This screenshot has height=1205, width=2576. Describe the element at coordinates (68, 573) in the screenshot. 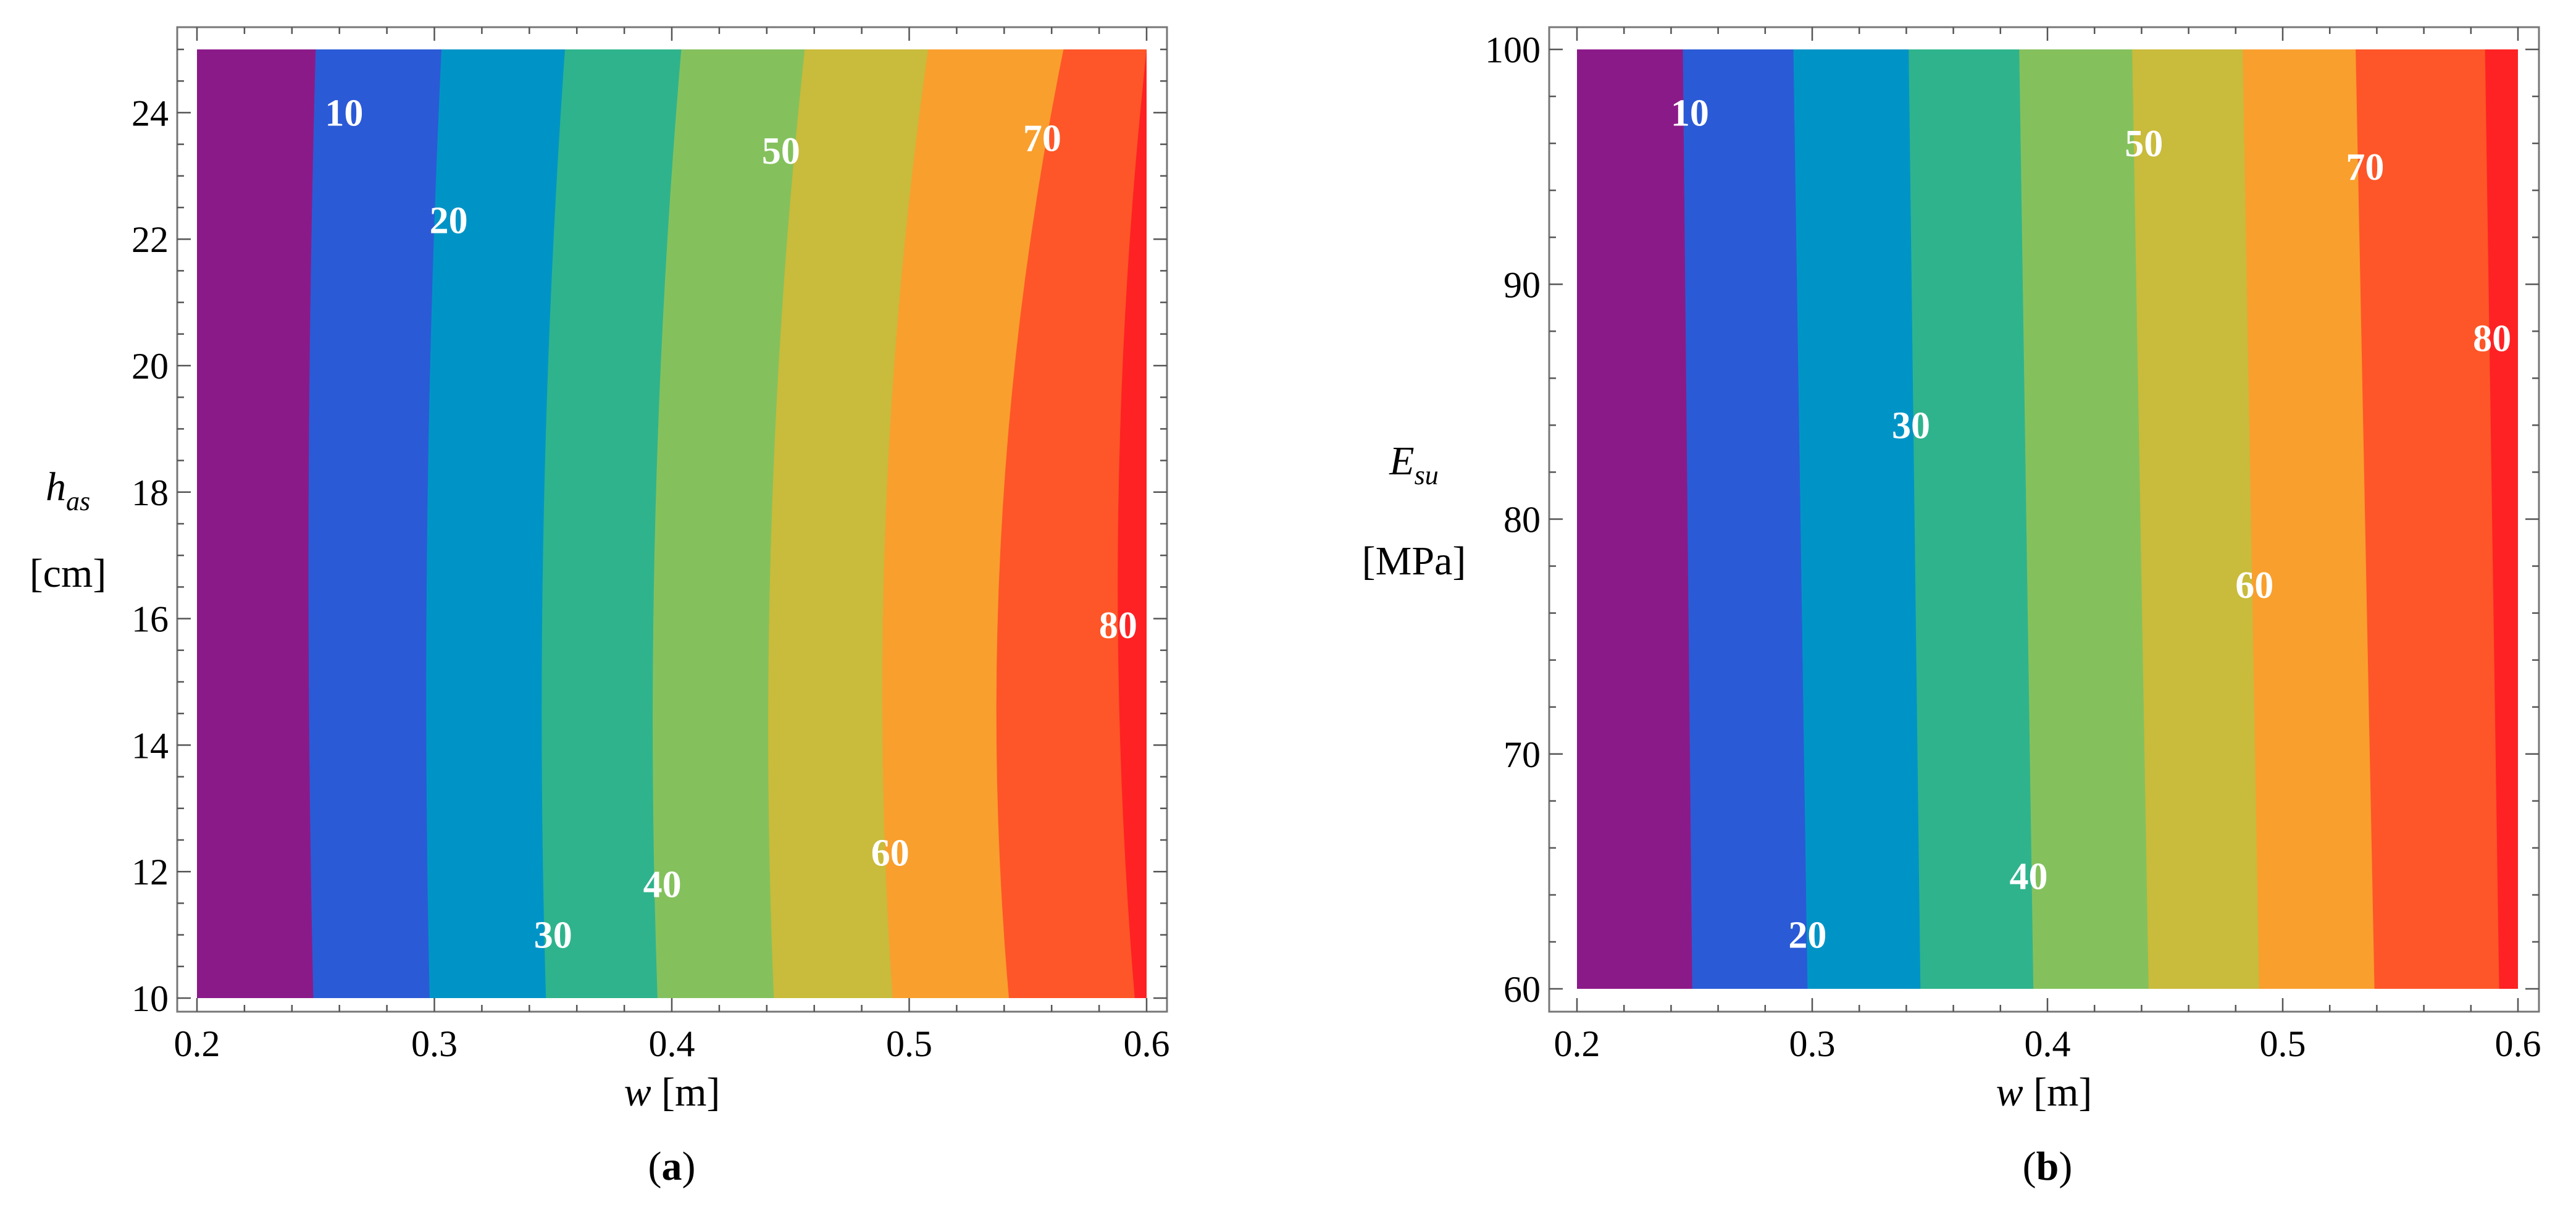

I see `y-axis-unit: [cm]` at that location.